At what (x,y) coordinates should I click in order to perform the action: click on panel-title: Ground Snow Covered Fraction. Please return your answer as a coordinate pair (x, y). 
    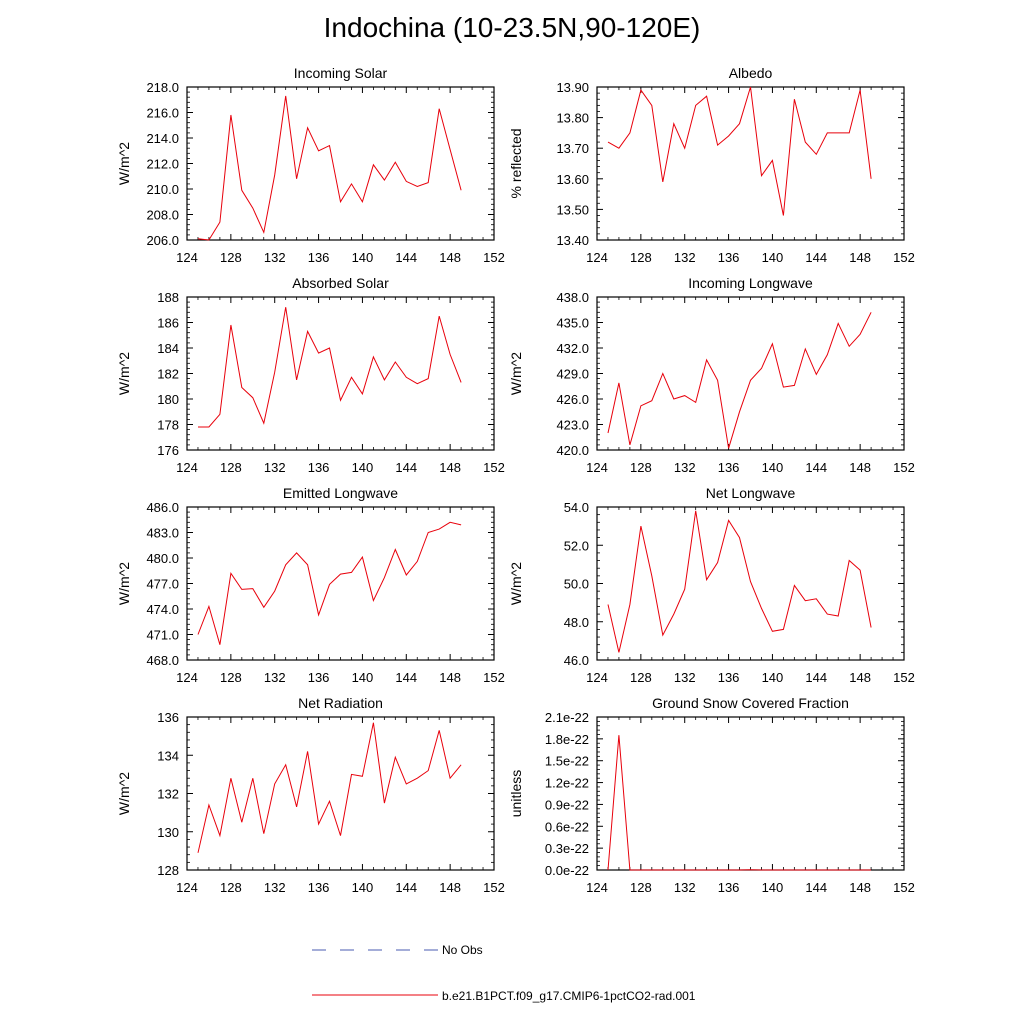
    Looking at the image, I should click on (750, 703).